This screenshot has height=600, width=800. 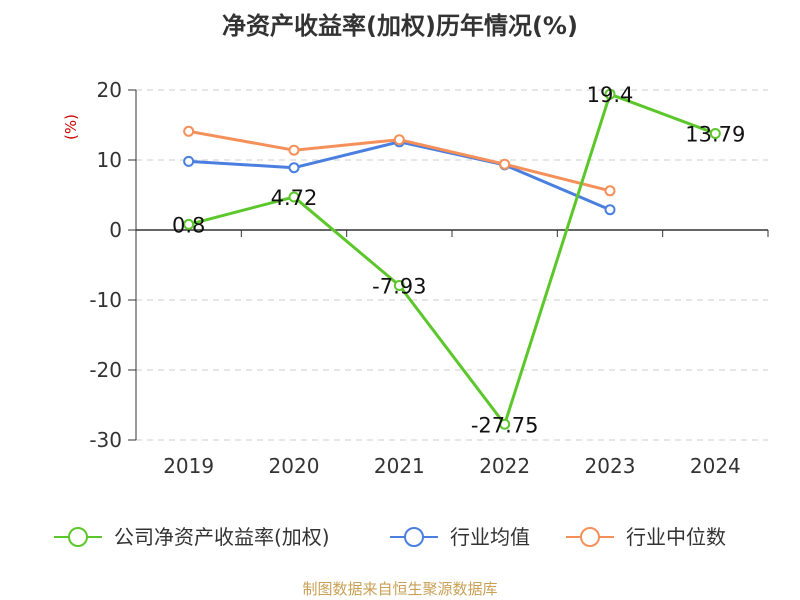 I want to click on data-label: -27.75, so click(x=505, y=425).